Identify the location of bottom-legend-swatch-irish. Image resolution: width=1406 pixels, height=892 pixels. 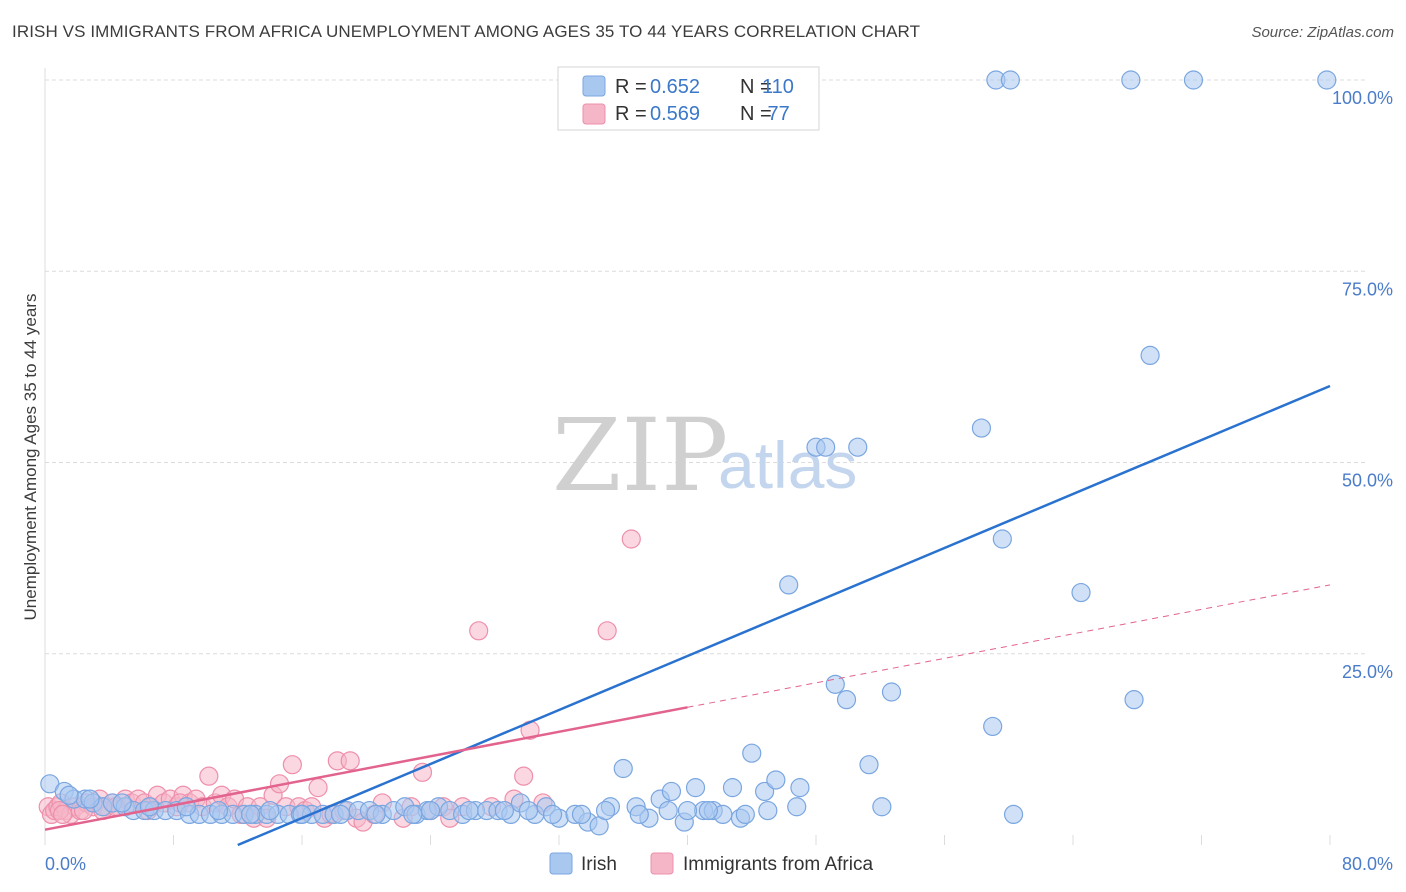
(561, 863).